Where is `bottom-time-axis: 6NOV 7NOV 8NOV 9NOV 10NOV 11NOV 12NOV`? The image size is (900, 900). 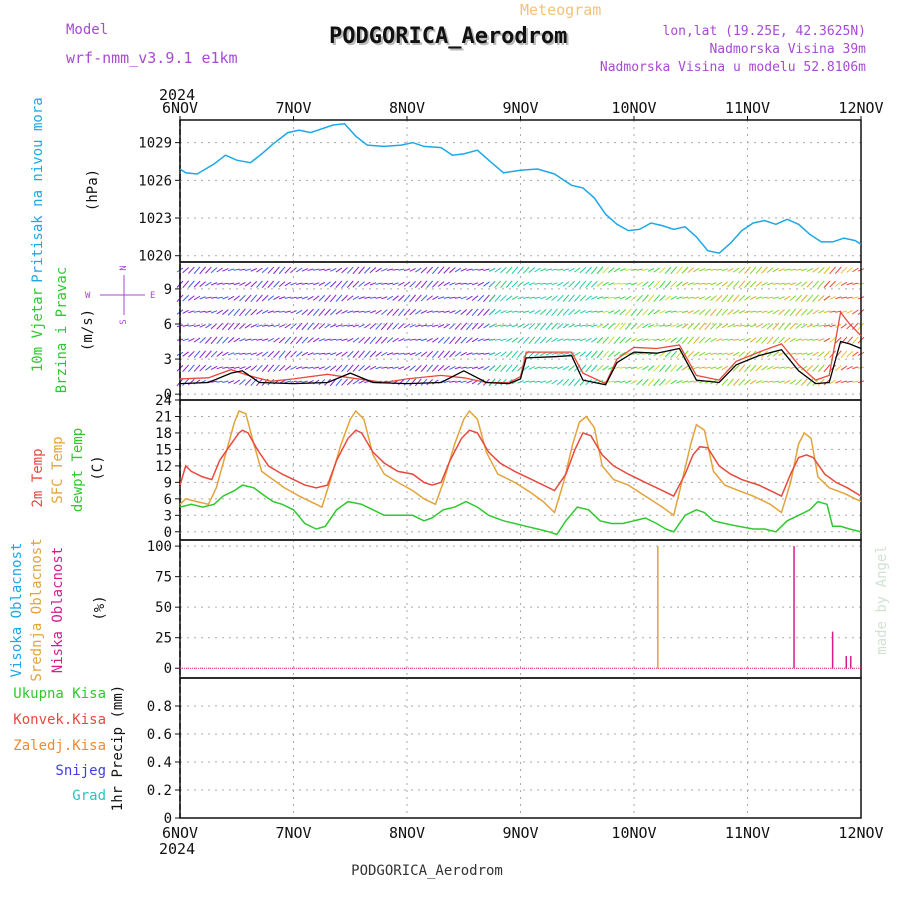 bottom-time-axis: 6NOV 7NOV 8NOV 9NOV 10NOV 11NOV 12NOV is located at coordinates (523, 833).